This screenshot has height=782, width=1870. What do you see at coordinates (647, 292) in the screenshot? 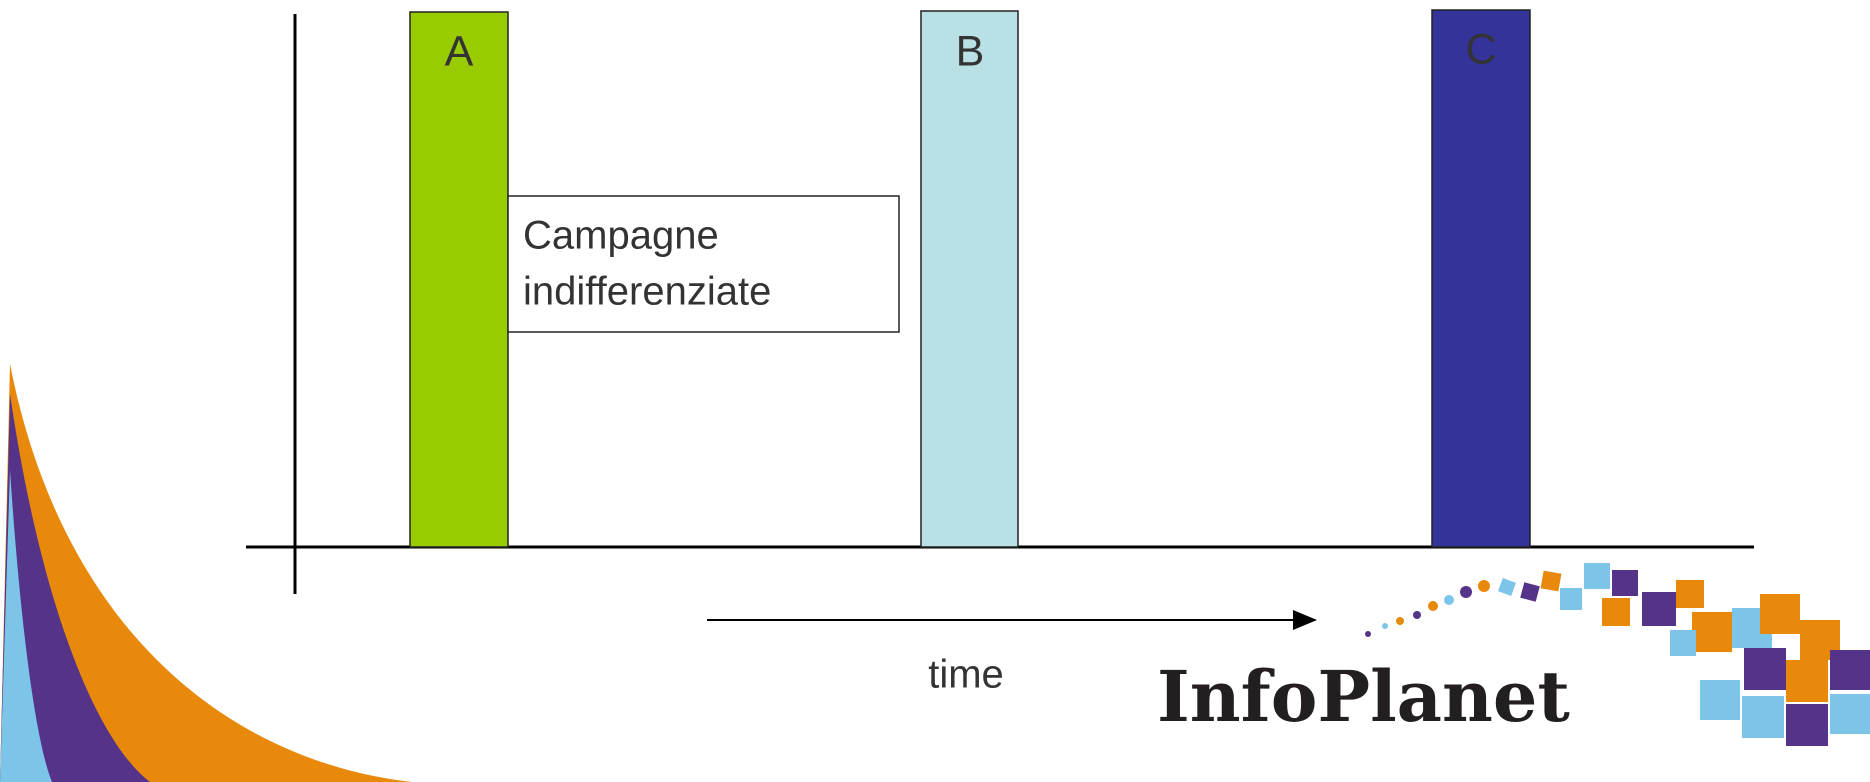
I see `note-line: indifferenziate` at bounding box center [647, 292].